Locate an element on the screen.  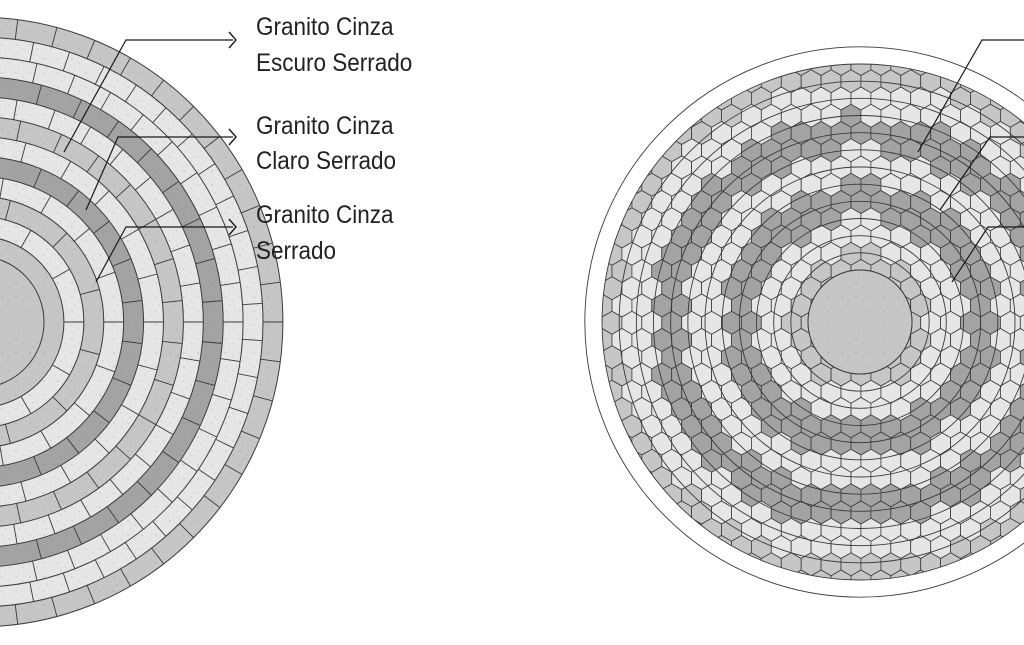
label-light-line2: Claro Serrado is located at coordinates (326, 161).